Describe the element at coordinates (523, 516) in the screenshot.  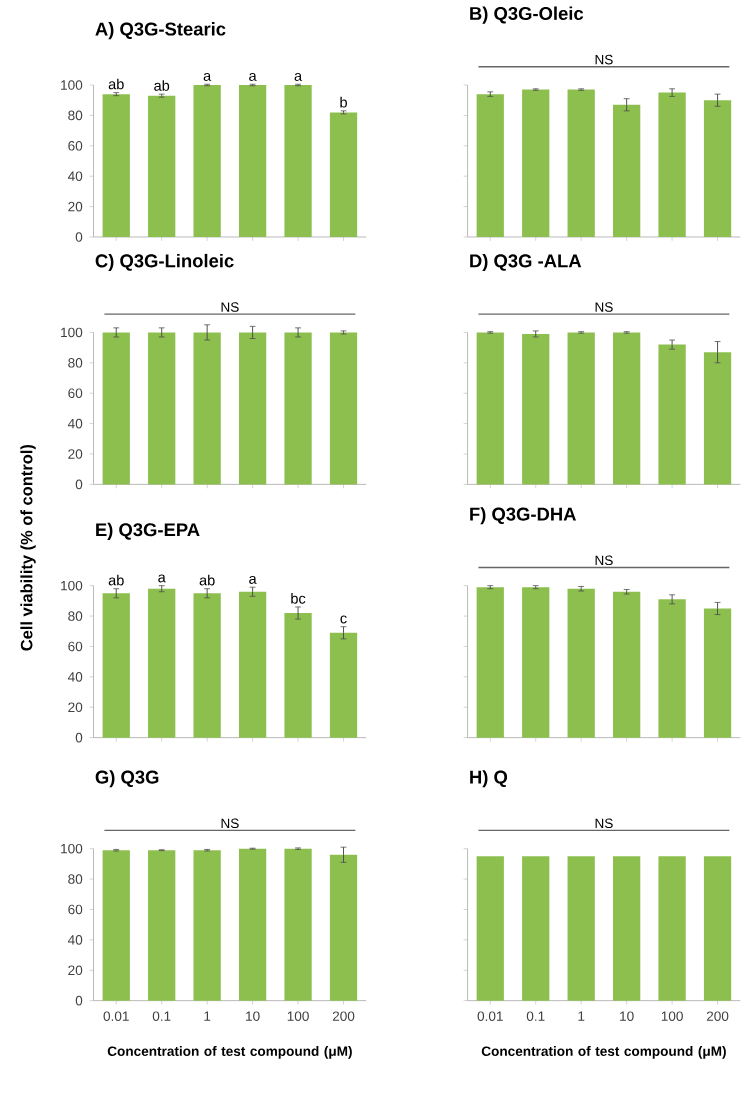
I see `chart-title: F) Q3G-DHA` at that location.